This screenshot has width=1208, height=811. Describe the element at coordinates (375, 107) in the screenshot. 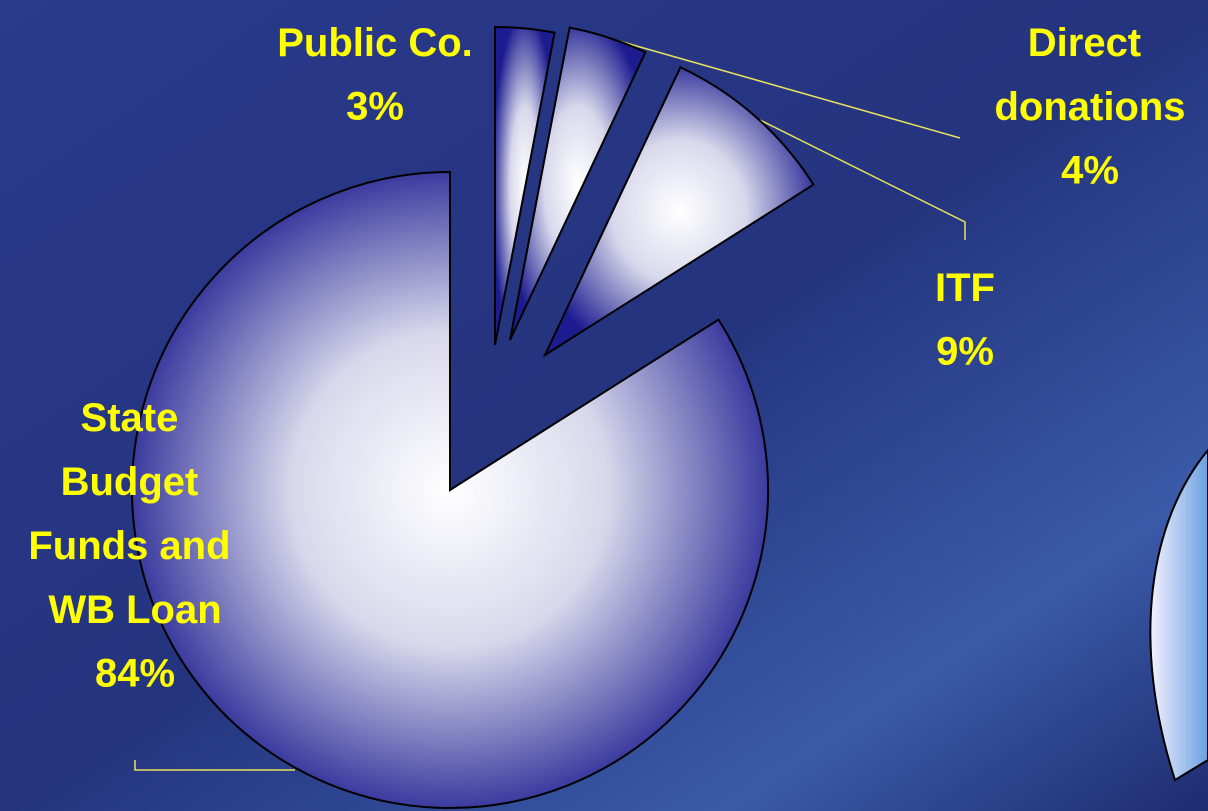

I see `value-label: 3%` at that location.